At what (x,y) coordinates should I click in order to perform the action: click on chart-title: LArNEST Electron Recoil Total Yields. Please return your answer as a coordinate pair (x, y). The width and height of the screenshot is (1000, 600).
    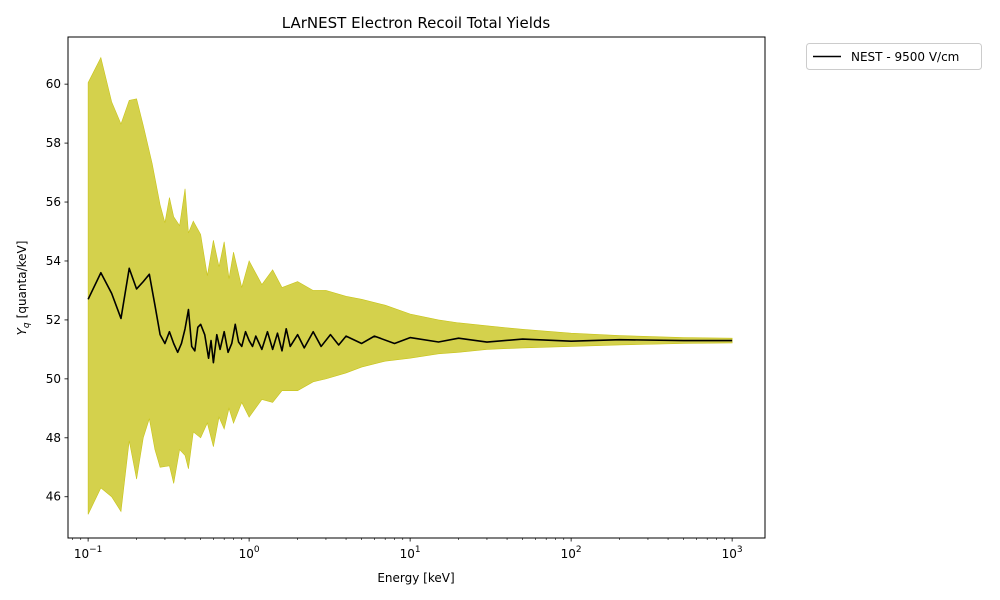
    Looking at the image, I should click on (416, 23).